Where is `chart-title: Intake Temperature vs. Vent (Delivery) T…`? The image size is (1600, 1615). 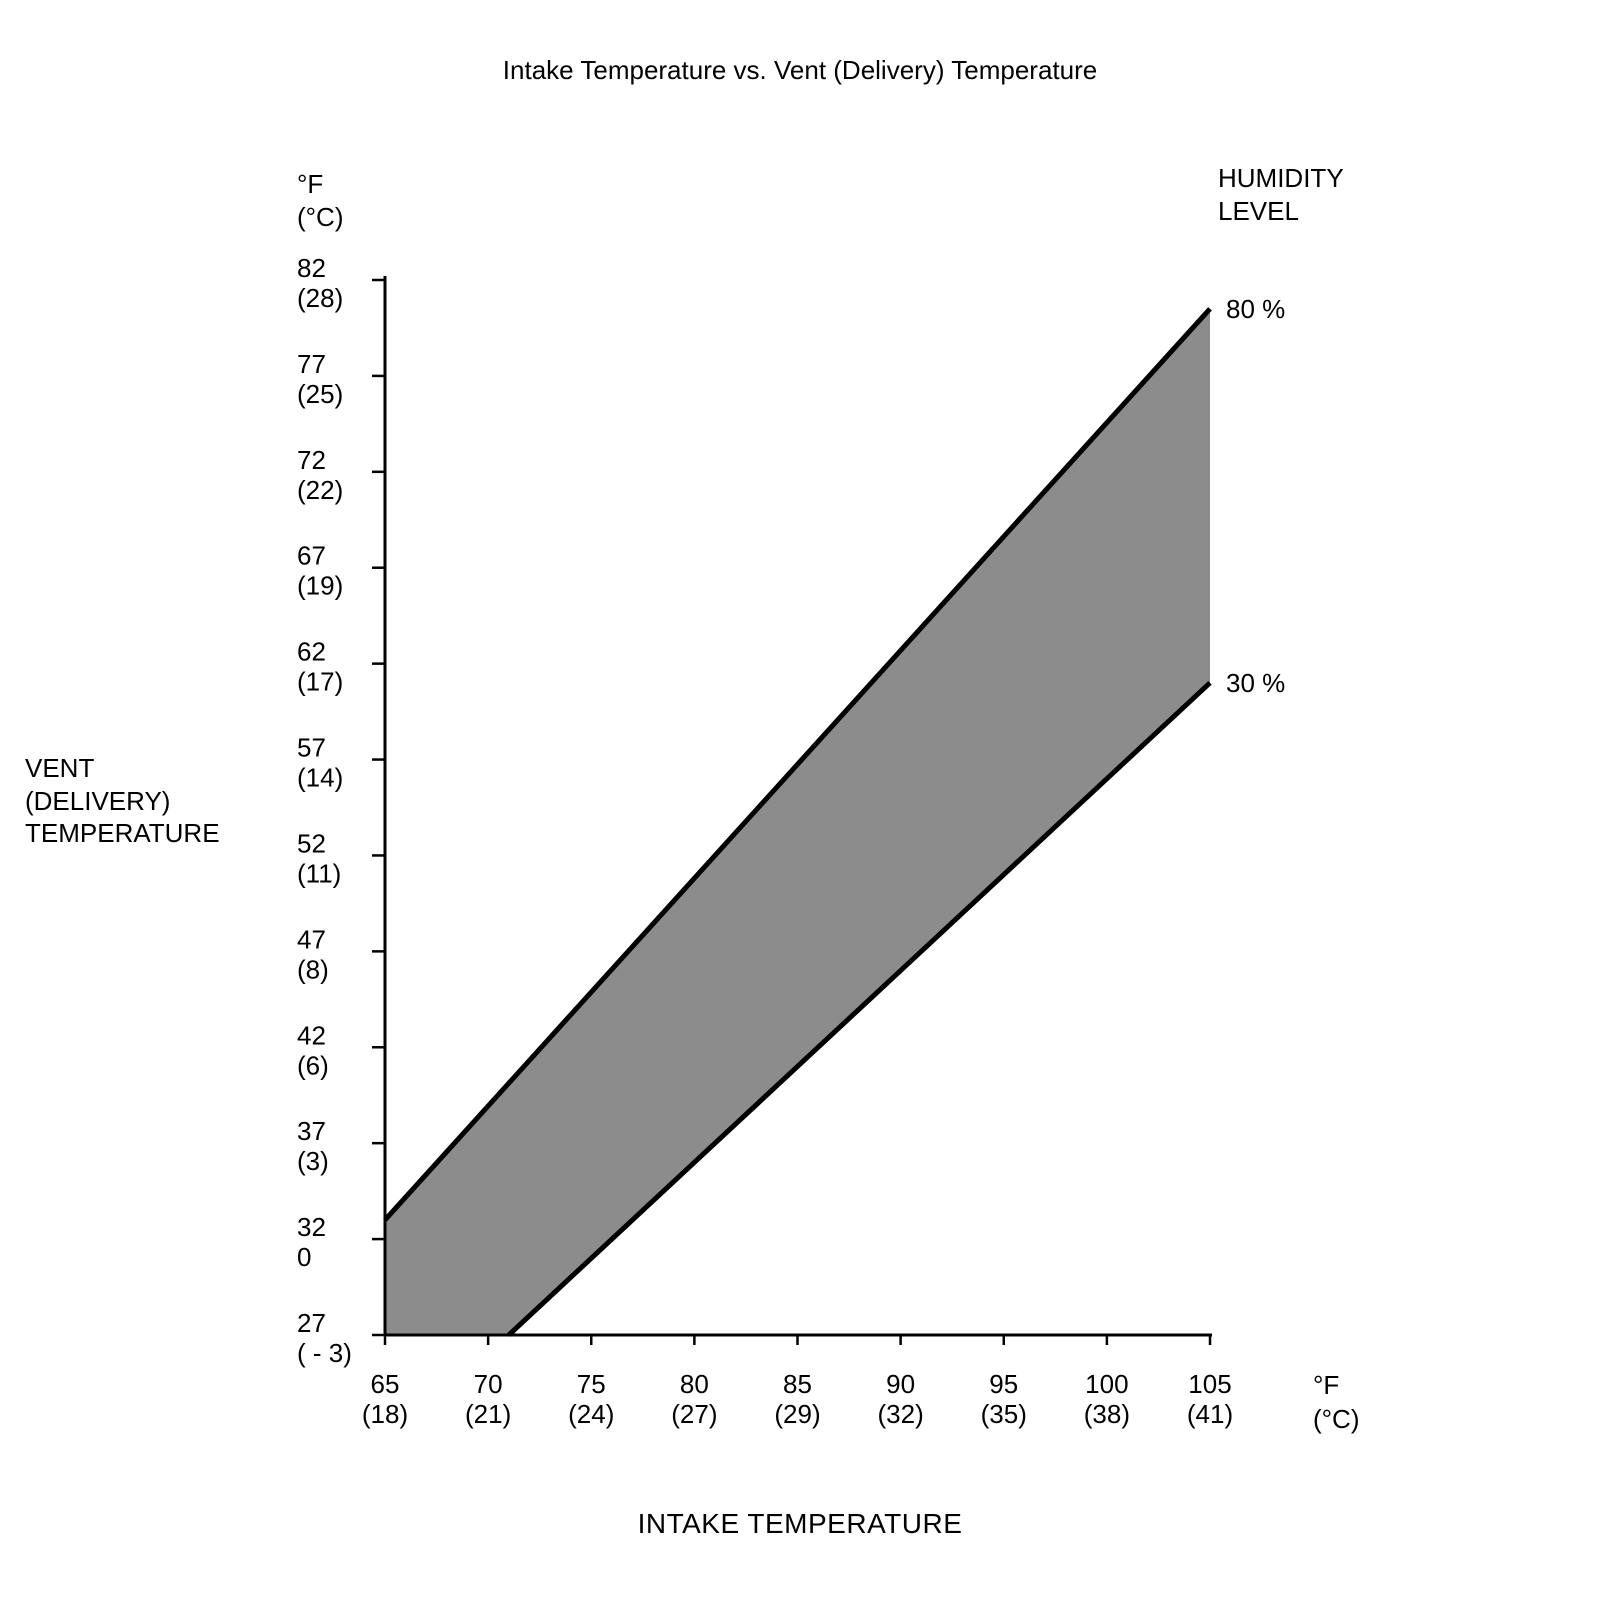
chart-title: Intake Temperature vs. Vent (Delivery) T… is located at coordinates (800, 70).